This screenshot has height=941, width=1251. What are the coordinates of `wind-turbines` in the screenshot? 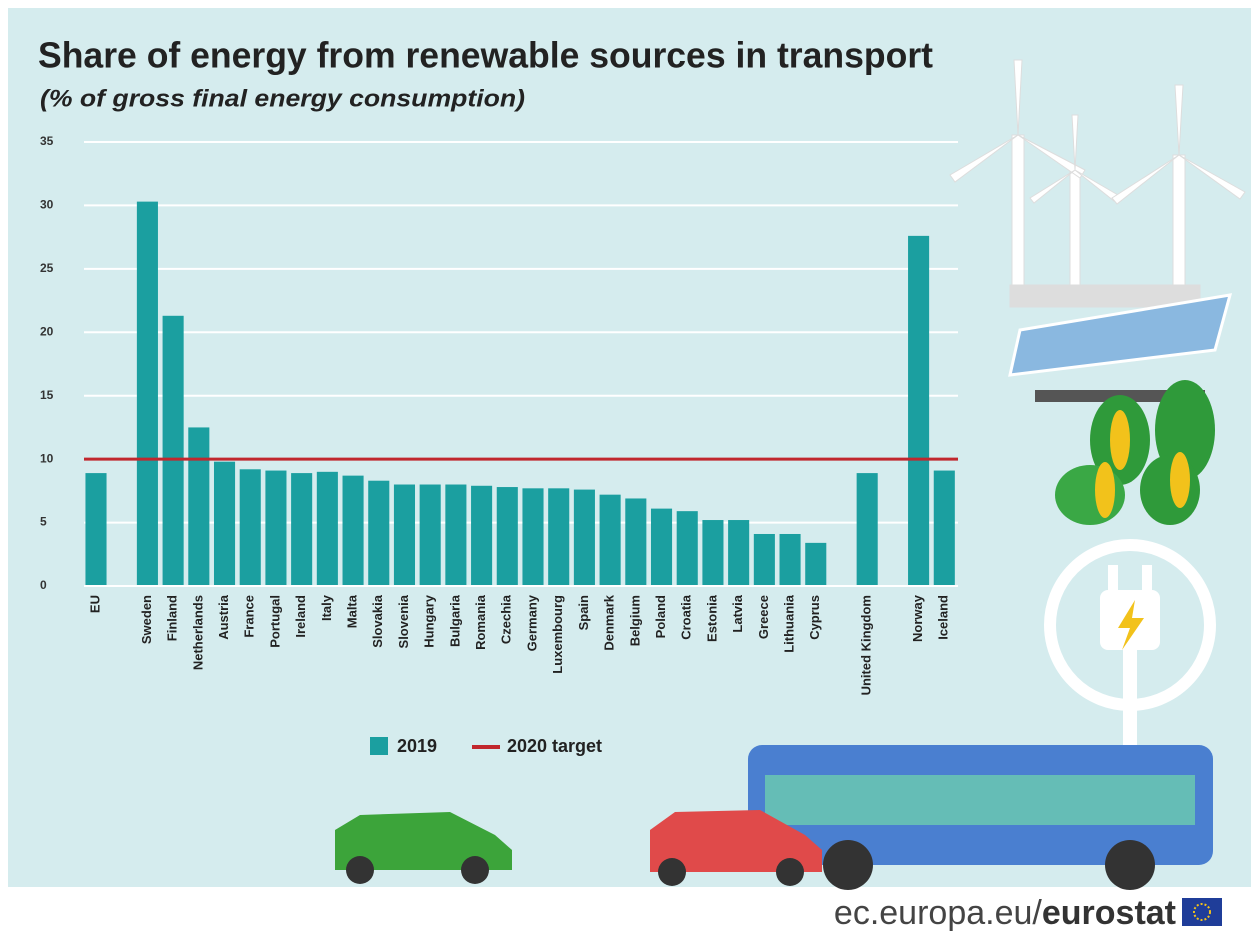 It's located at (1097, 183).